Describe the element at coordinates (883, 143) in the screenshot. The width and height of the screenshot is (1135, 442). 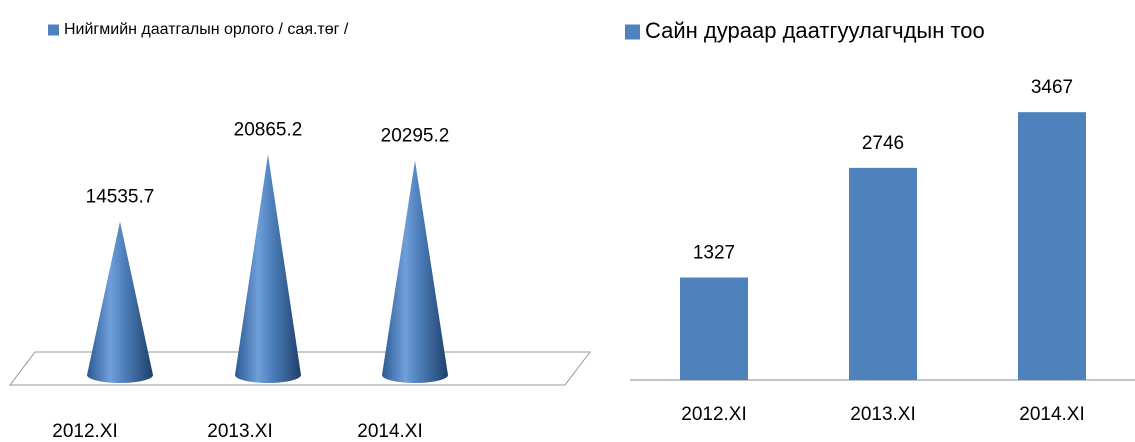
I see `data-label: 2746` at that location.